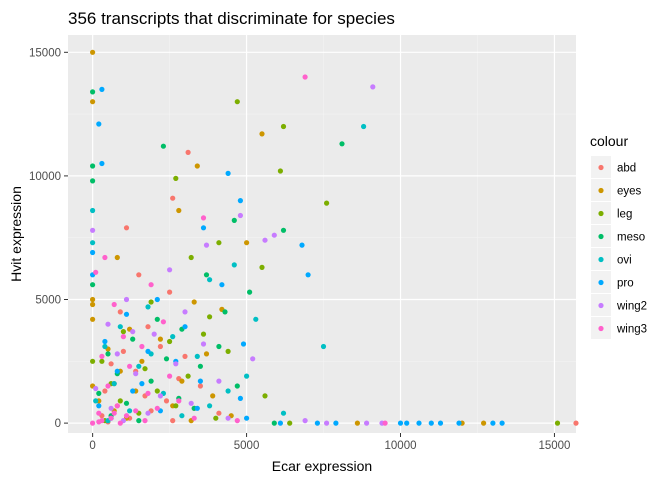  What do you see at coordinates (601, 305) in the screenshot?
I see `legend-key-wing2` at bounding box center [601, 305].